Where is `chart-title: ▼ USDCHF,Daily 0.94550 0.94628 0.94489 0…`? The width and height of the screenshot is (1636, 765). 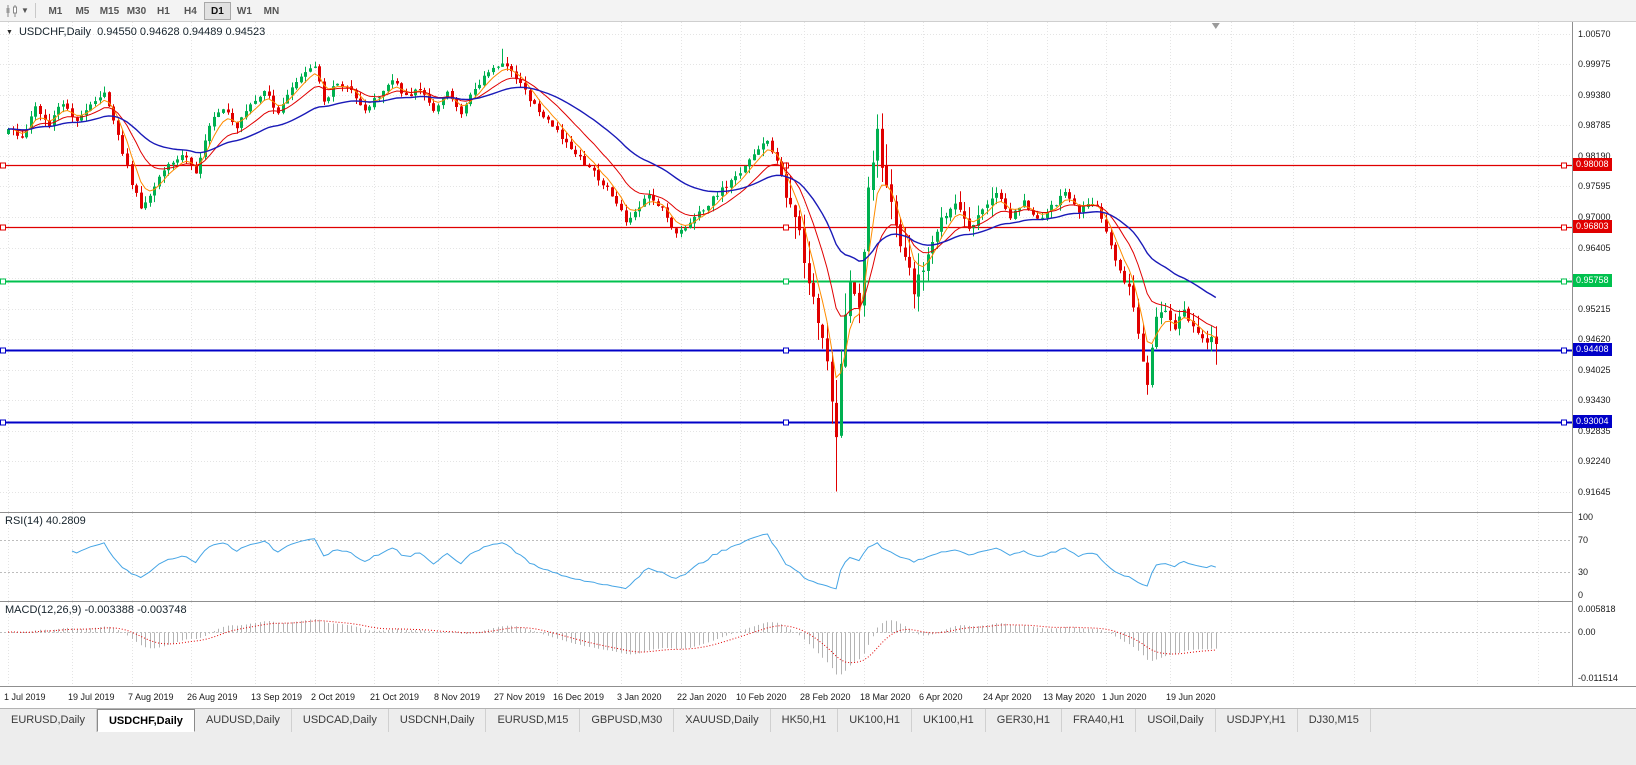 chart-title: ▼ USDCHF,Daily 0.94550 0.94628 0.94489 0… is located at coordinates (135, 32).